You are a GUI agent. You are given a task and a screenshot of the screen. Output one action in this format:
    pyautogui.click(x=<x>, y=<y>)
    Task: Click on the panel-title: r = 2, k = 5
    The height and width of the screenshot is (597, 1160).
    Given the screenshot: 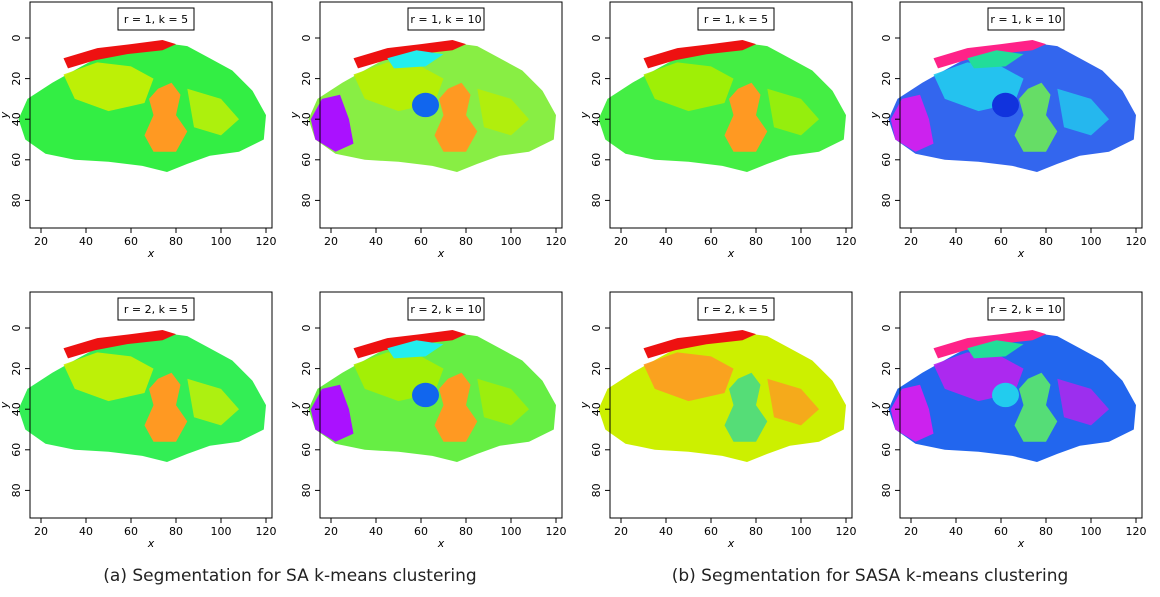 What is the action you would take?
    pyautogui.click(x=156, y=309)
    